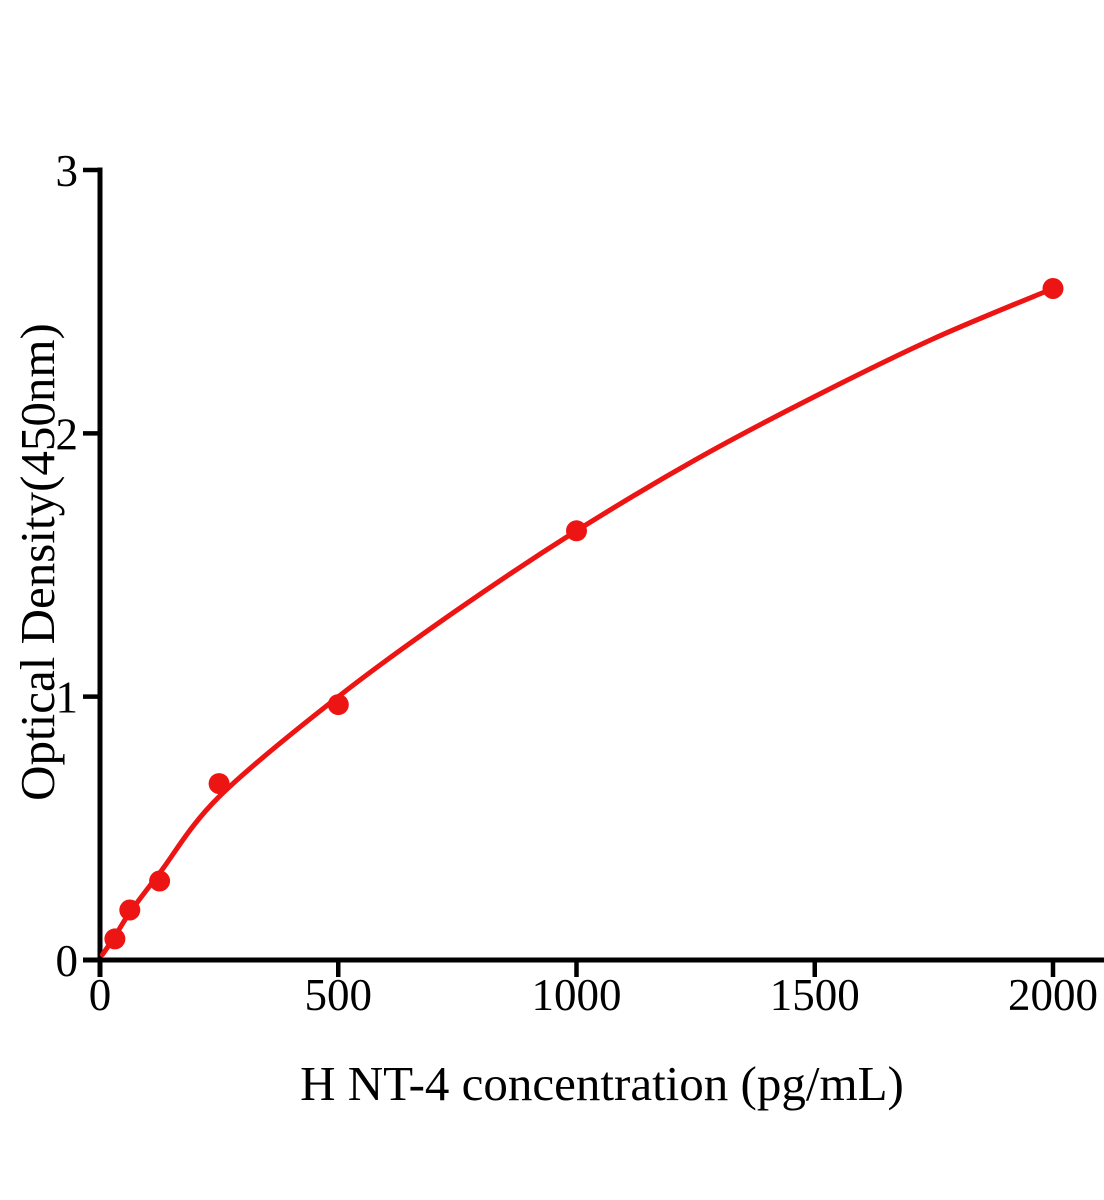 This screenshot has height=1200, width=1104. What do you see at coordinates (602, 1083) in the screenshot?
I see `x-axis-title: H NT-4 concentration (pg/mL)` at bounding box center [602, 1083].